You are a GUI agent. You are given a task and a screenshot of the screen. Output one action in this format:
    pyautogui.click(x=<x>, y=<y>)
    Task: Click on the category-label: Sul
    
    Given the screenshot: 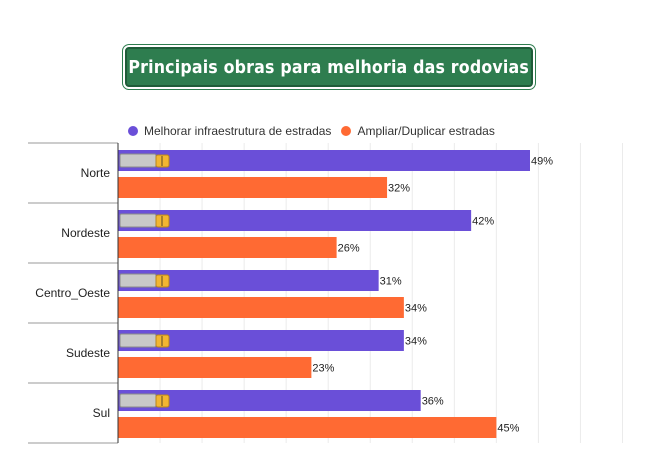 What is the action you would take?
    pyautogui.click(x=101, y=413)
    